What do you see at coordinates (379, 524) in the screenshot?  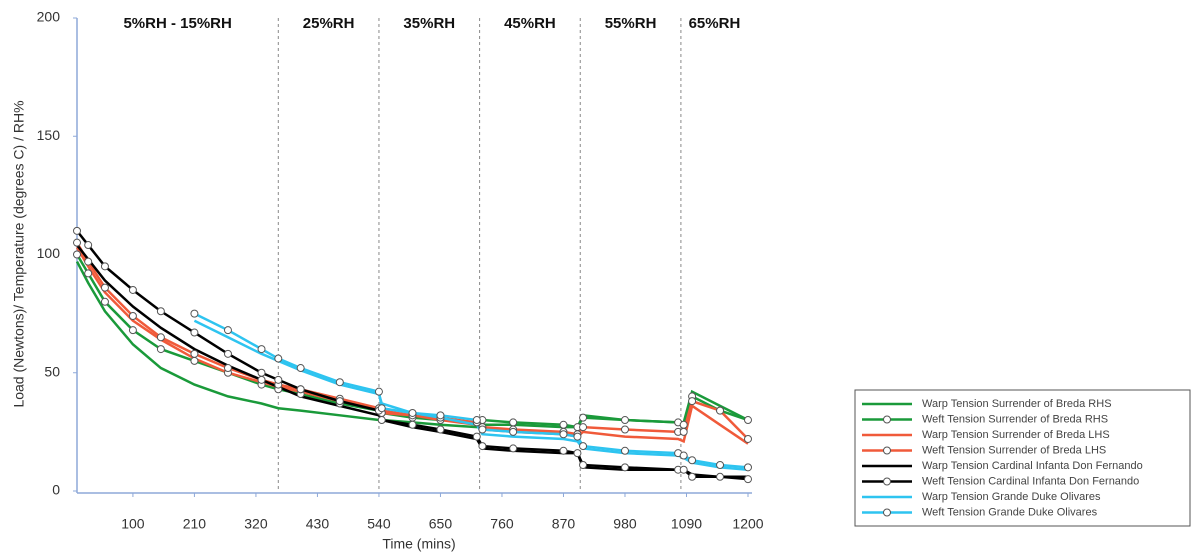 I see `x-tick-label: 540` at bounding box center [379, 524].